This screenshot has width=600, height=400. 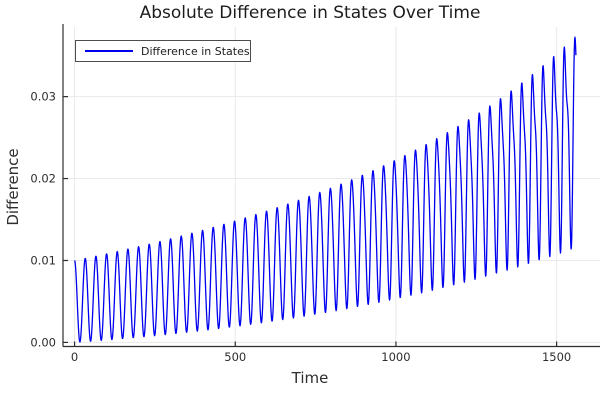 I want to click on y-tick-label: 0.03, so click(x=43, y=97).